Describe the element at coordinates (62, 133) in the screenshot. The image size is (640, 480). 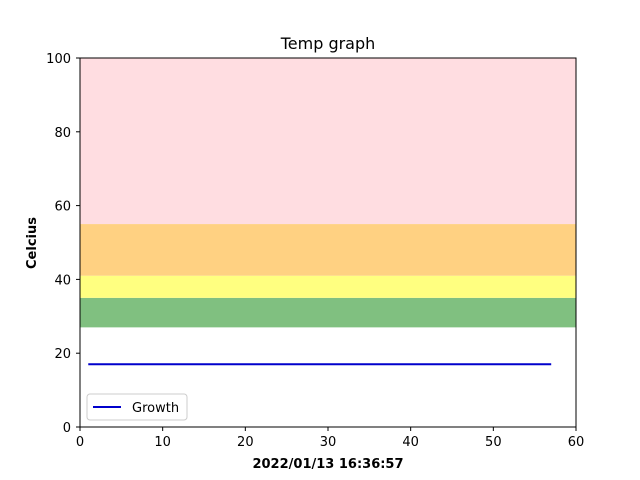
I see `y-tick-label: 80` at that location.